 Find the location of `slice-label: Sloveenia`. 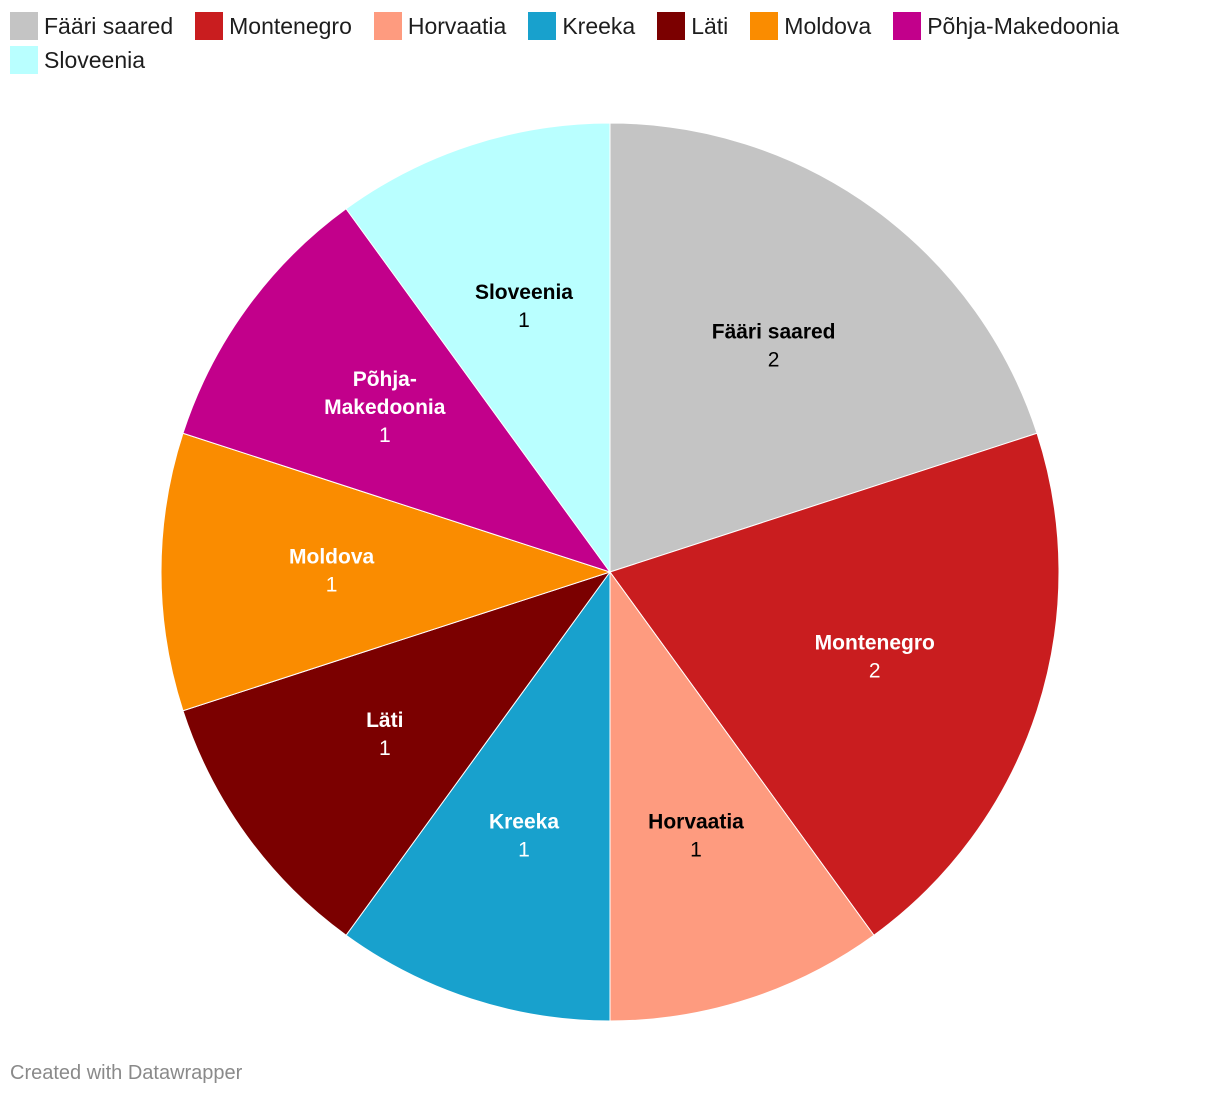

slice-label: Sloveenia is located at coordinates (524, 292).